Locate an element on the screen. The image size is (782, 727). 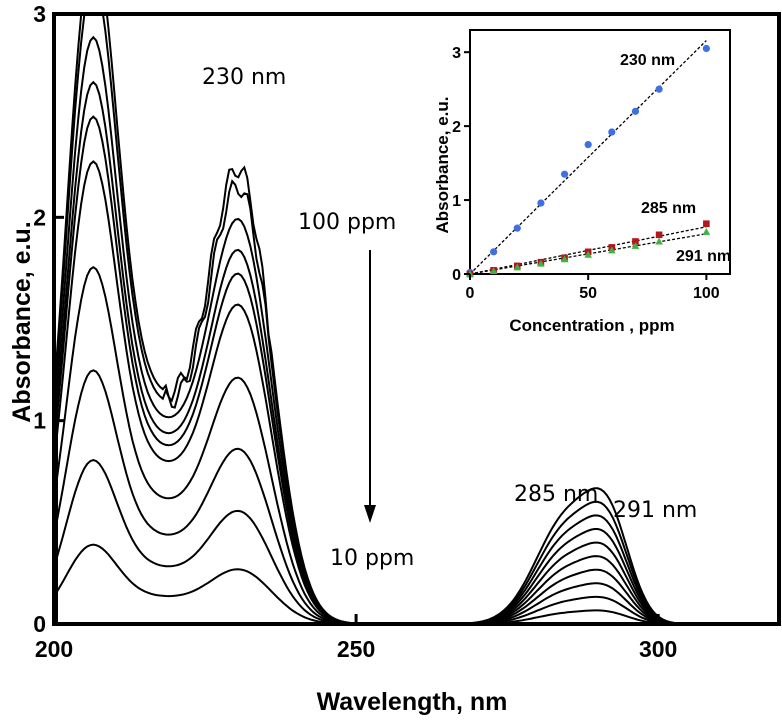
inset-y-tick-label-1: 1 is located at coordinates (456, 201).